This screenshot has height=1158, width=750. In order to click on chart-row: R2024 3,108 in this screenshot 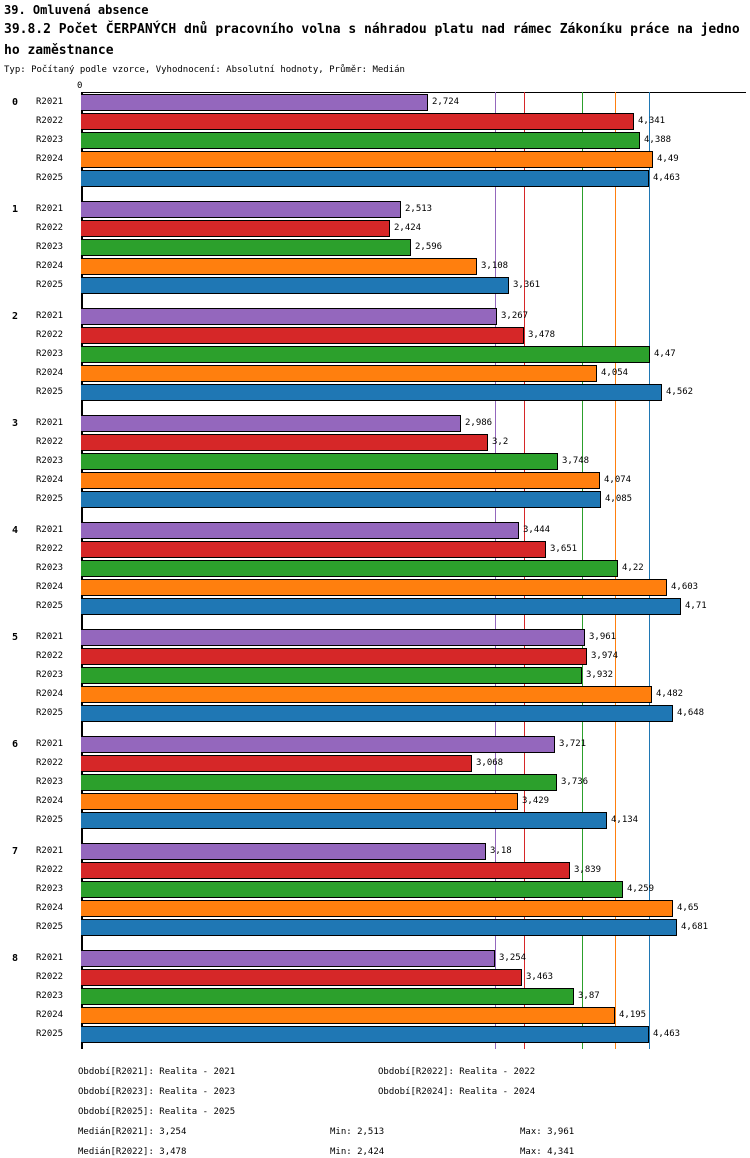, I will do `click(375, 266)`.